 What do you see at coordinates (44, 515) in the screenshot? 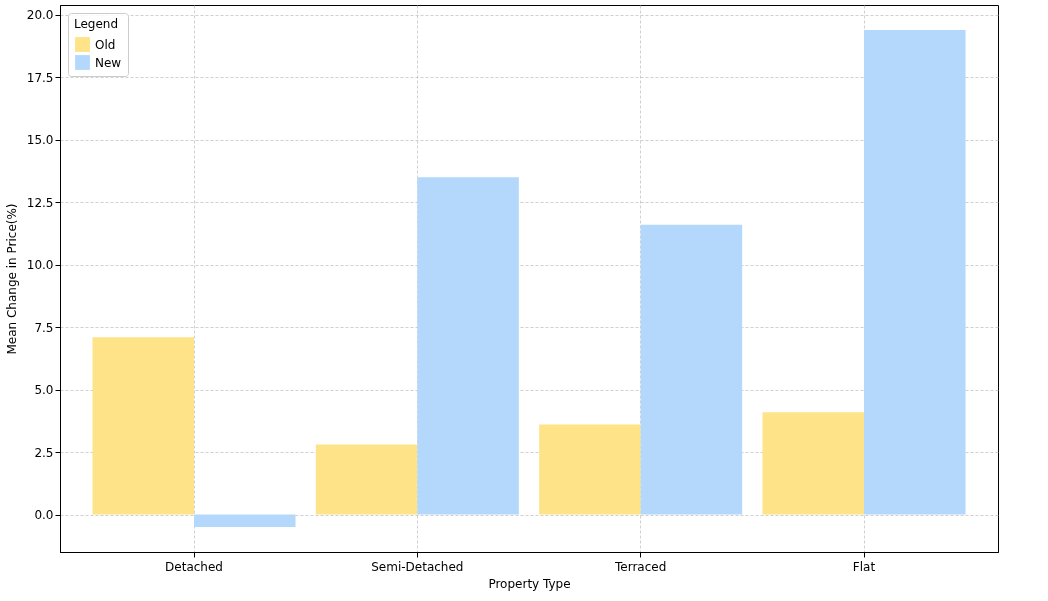
I see `y-tick-label: 0.0` at bounding box center [44, 515].